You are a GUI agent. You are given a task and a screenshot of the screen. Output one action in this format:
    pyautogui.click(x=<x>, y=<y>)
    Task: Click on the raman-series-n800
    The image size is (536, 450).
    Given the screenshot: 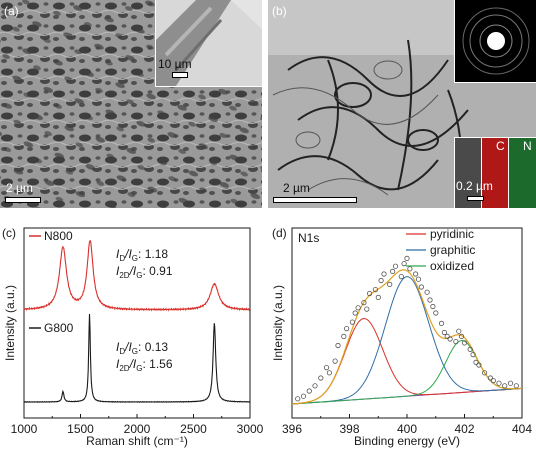 What is the action you would take?
    pyautogui.click(x=137, y=276)
    